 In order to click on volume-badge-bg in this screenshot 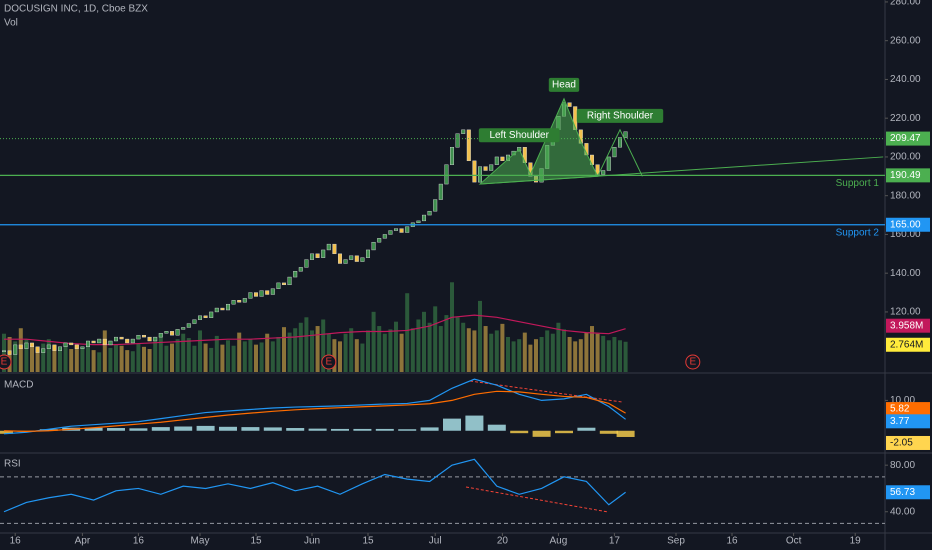, I will do `click(908, 344)`.